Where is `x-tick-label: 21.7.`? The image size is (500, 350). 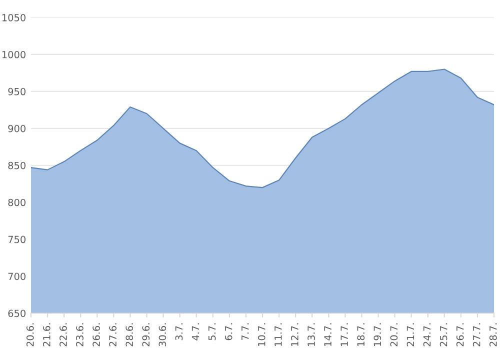
x-tick-label: 21.7. is located at coordinates (410, 334).